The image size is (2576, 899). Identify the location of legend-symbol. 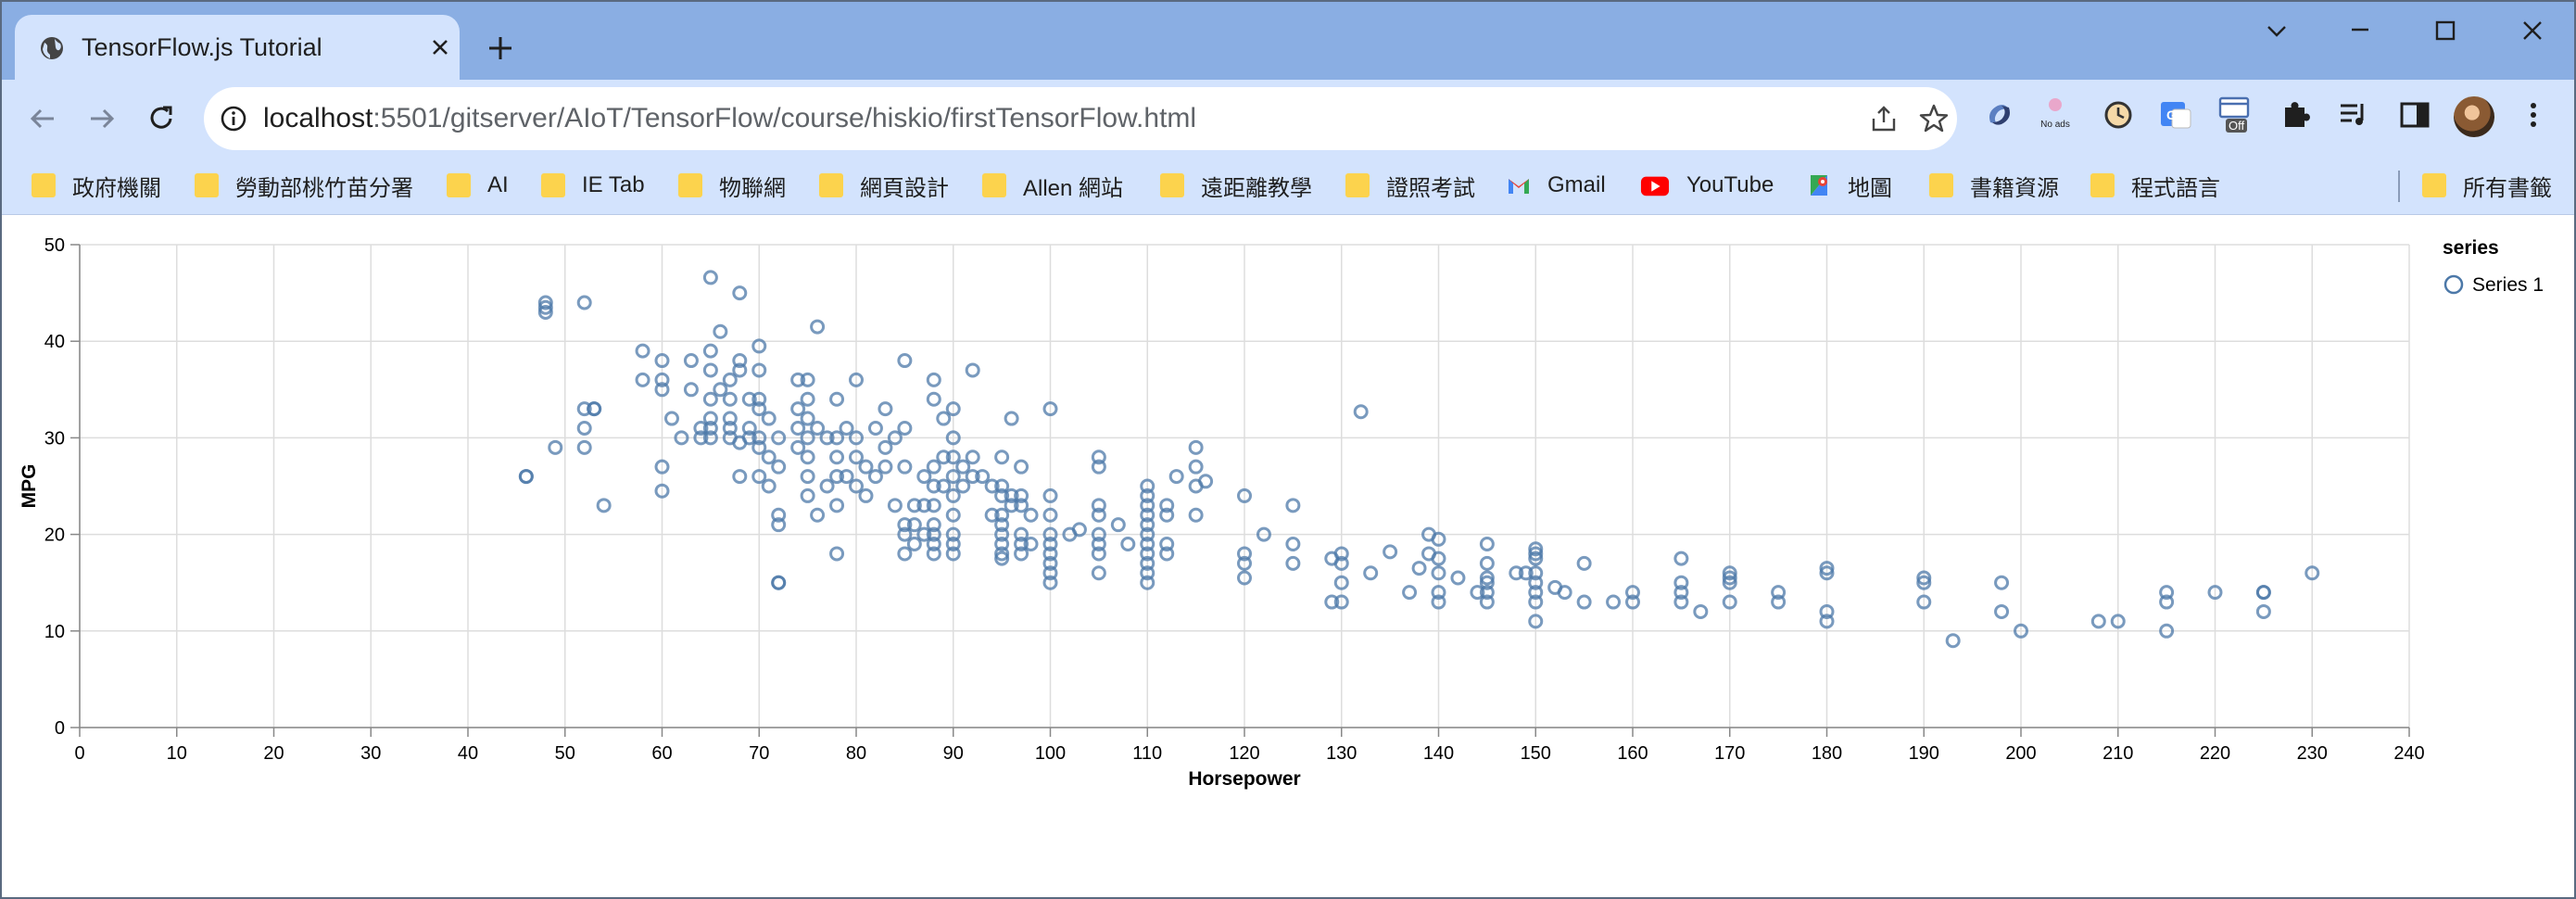
(2453, 284).